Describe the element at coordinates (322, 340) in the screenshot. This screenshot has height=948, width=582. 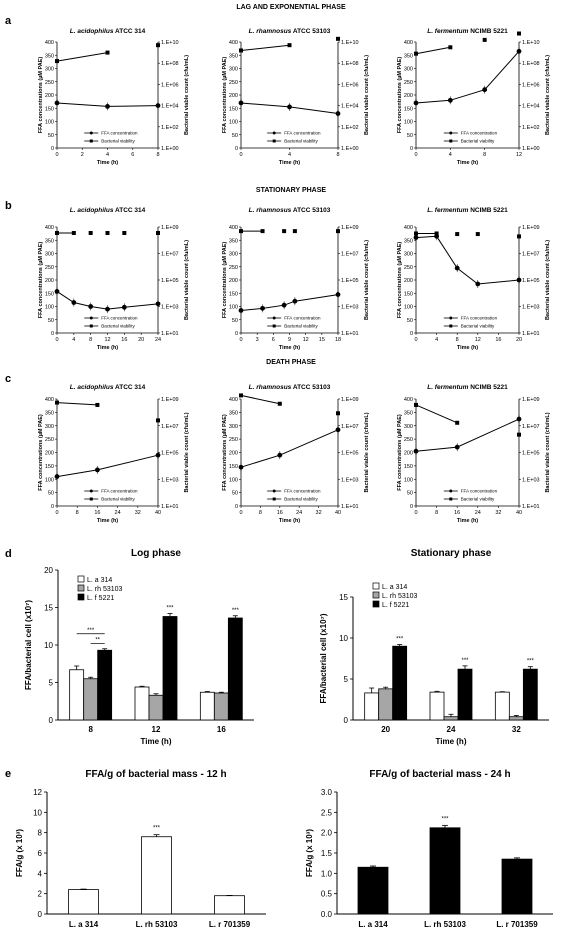
I see `x-tick-label: 15` at that location.